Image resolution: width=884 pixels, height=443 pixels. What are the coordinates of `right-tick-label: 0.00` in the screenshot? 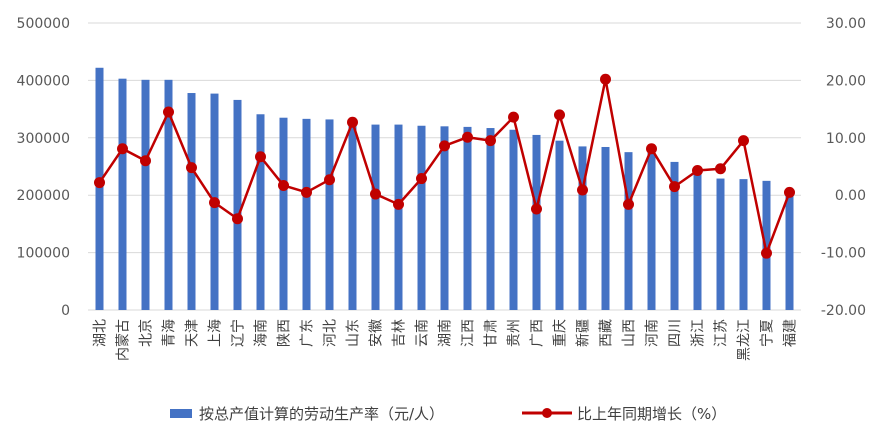 It's located at (850, 196).